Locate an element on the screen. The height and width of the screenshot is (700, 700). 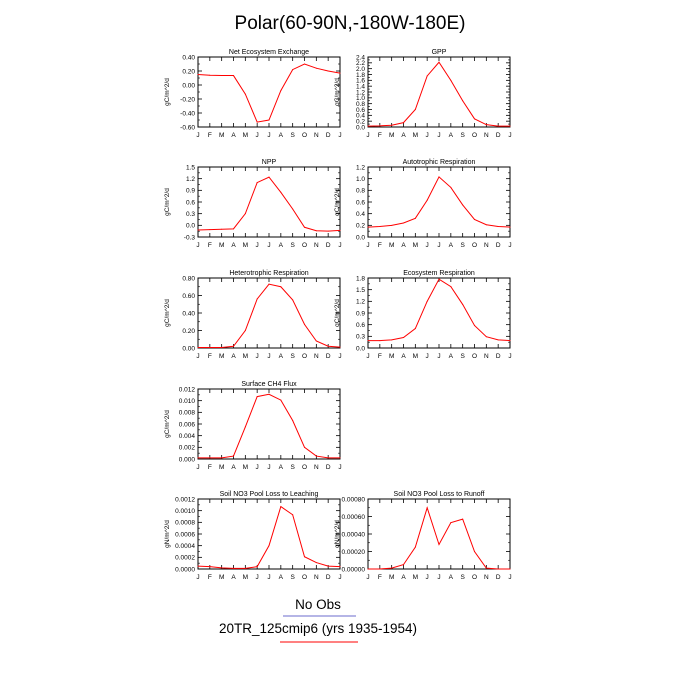
y-axis-label: gN/m^2/d is located at coordinates (167, 534).